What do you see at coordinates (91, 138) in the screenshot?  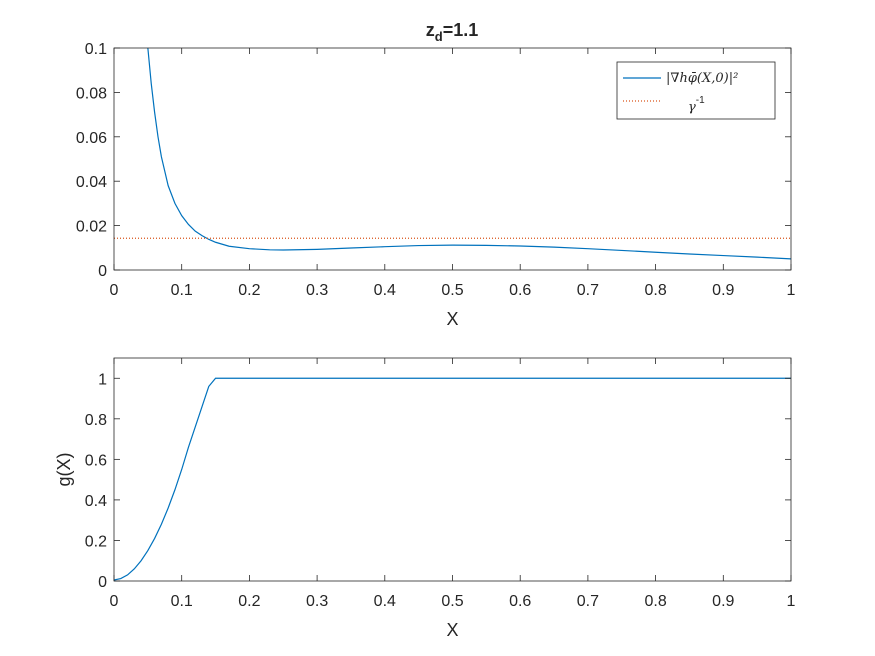 I see `y-tick-label: 0.06` at bounding box center [91, 138].